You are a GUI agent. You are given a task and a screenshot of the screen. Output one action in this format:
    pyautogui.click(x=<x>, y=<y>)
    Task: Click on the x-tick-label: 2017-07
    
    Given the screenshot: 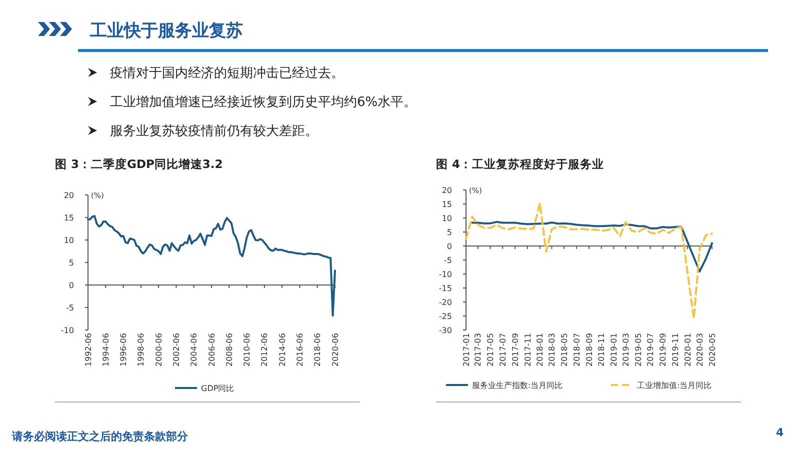 What is the action you would take?
    pyautogui.click(x=503, y=349)
    